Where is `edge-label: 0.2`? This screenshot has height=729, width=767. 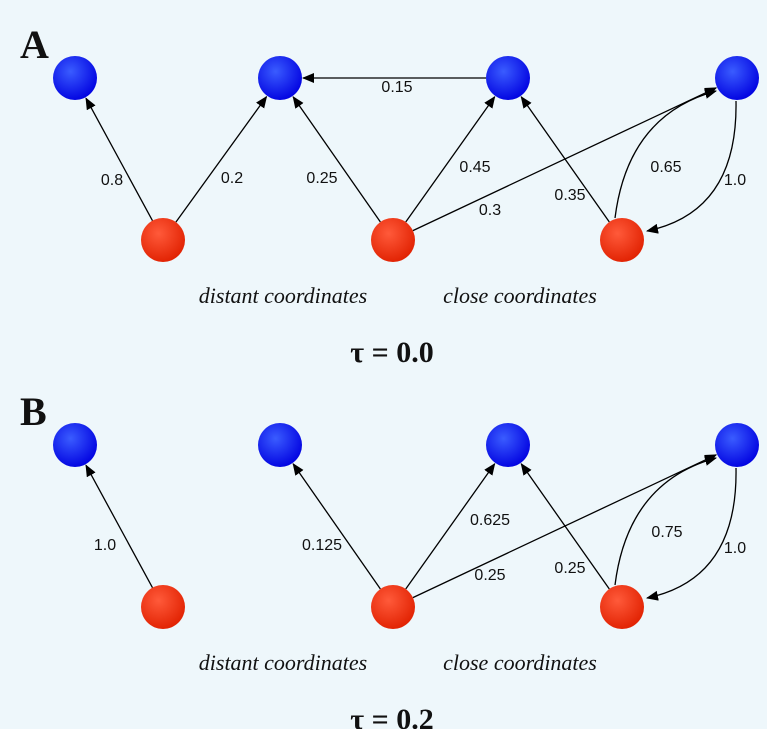
edge-label: 0.2 is located at coordinates (232, 178).